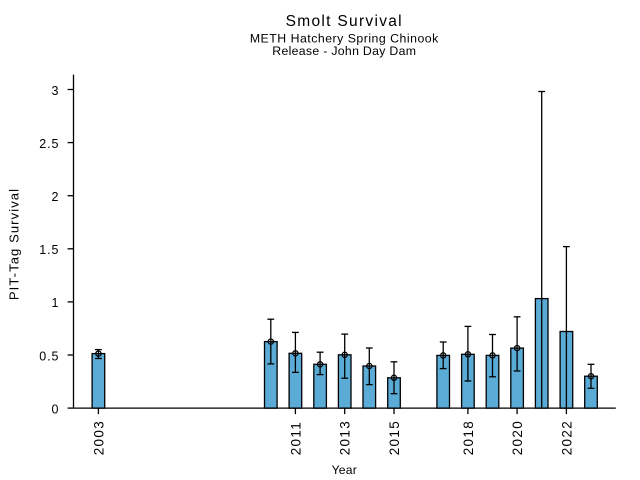 This screenshot has height=480, width=640. I want to click on svg-text: 0, so click(55, 409).